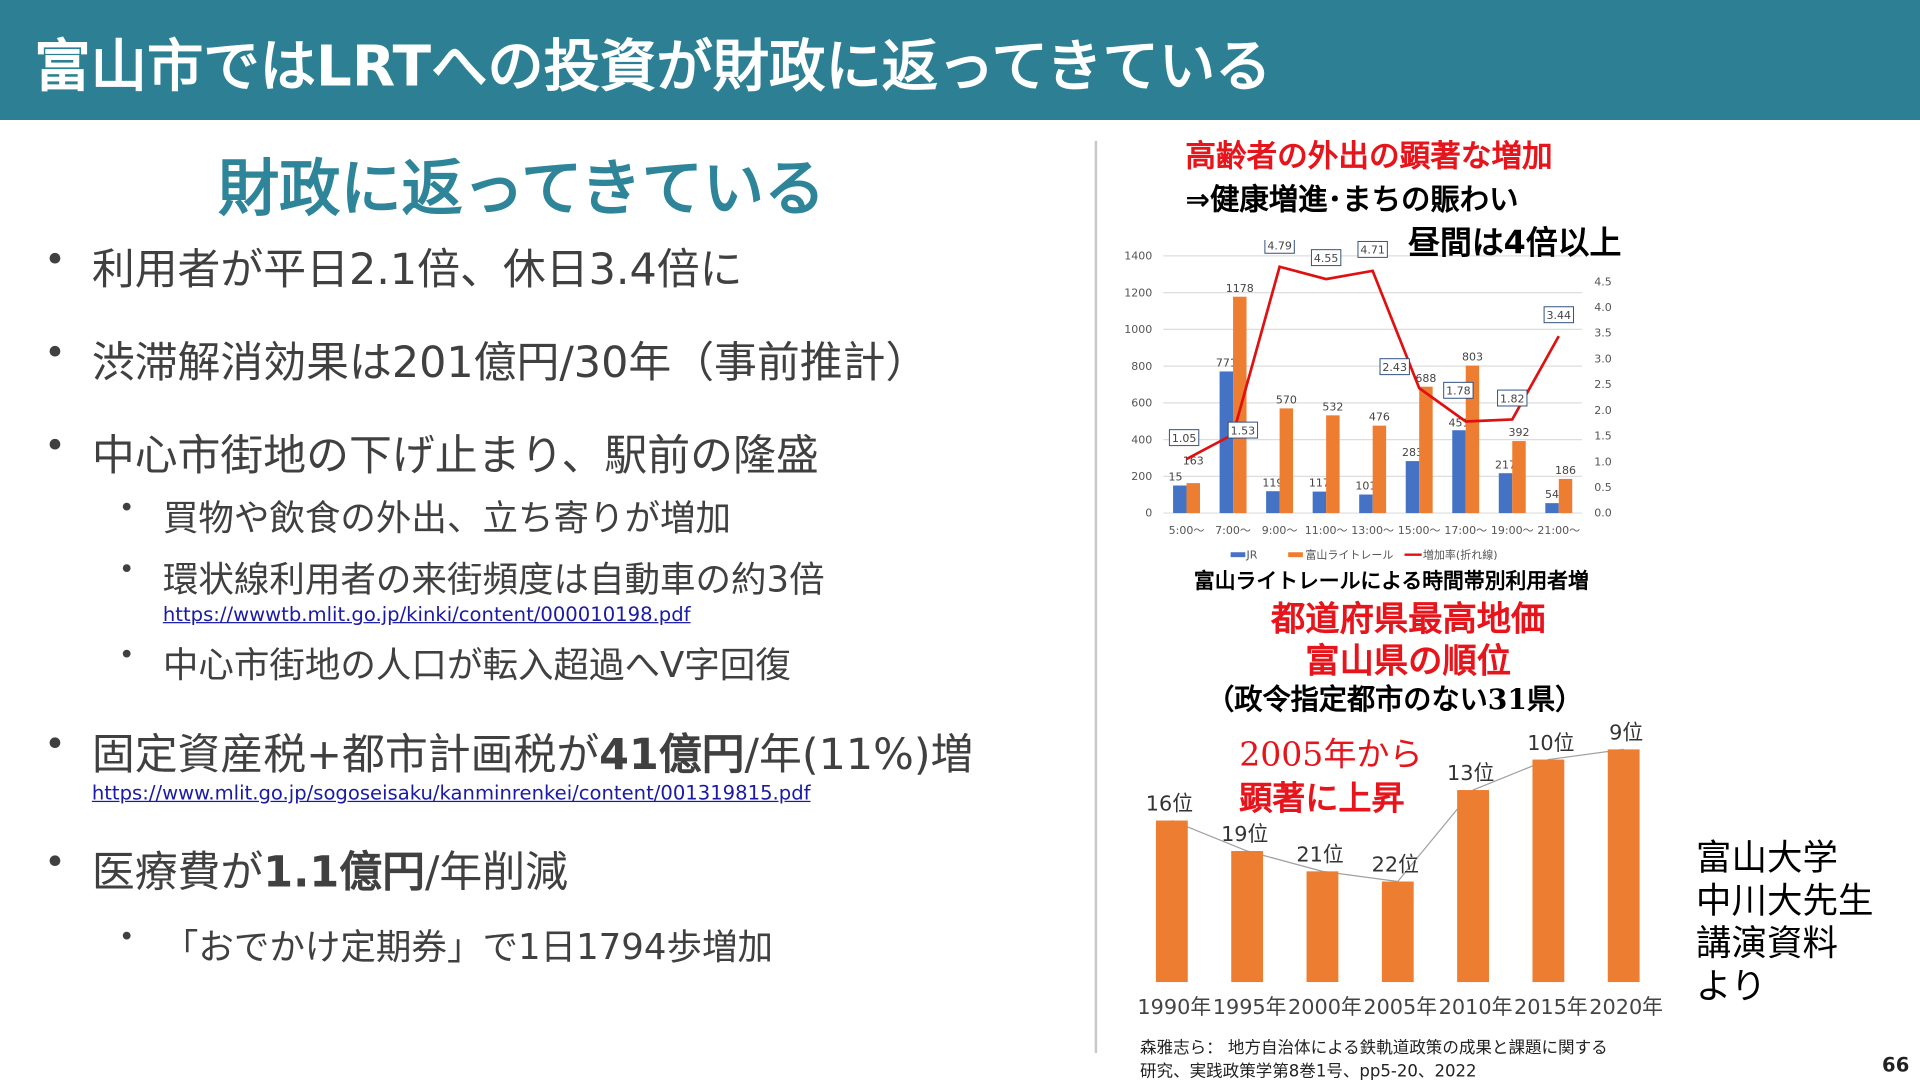  I want to click on legend-lightrail-swatch, so click(1295, 555).